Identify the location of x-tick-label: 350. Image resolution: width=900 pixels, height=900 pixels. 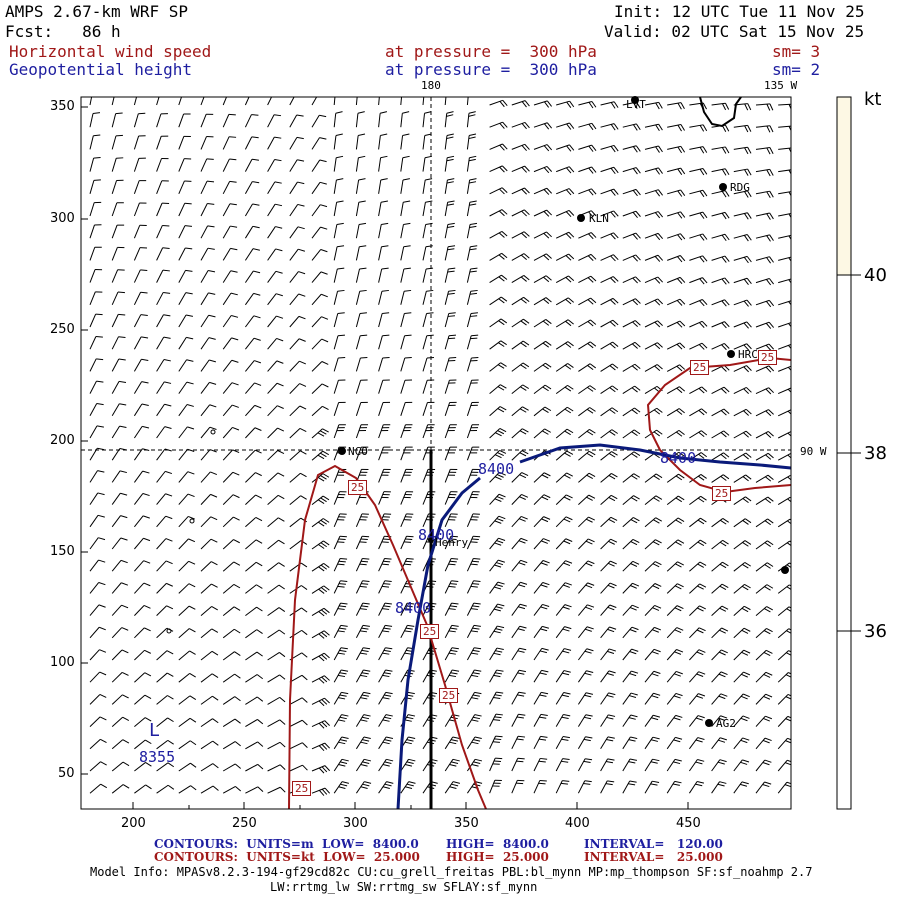
(466, 823).